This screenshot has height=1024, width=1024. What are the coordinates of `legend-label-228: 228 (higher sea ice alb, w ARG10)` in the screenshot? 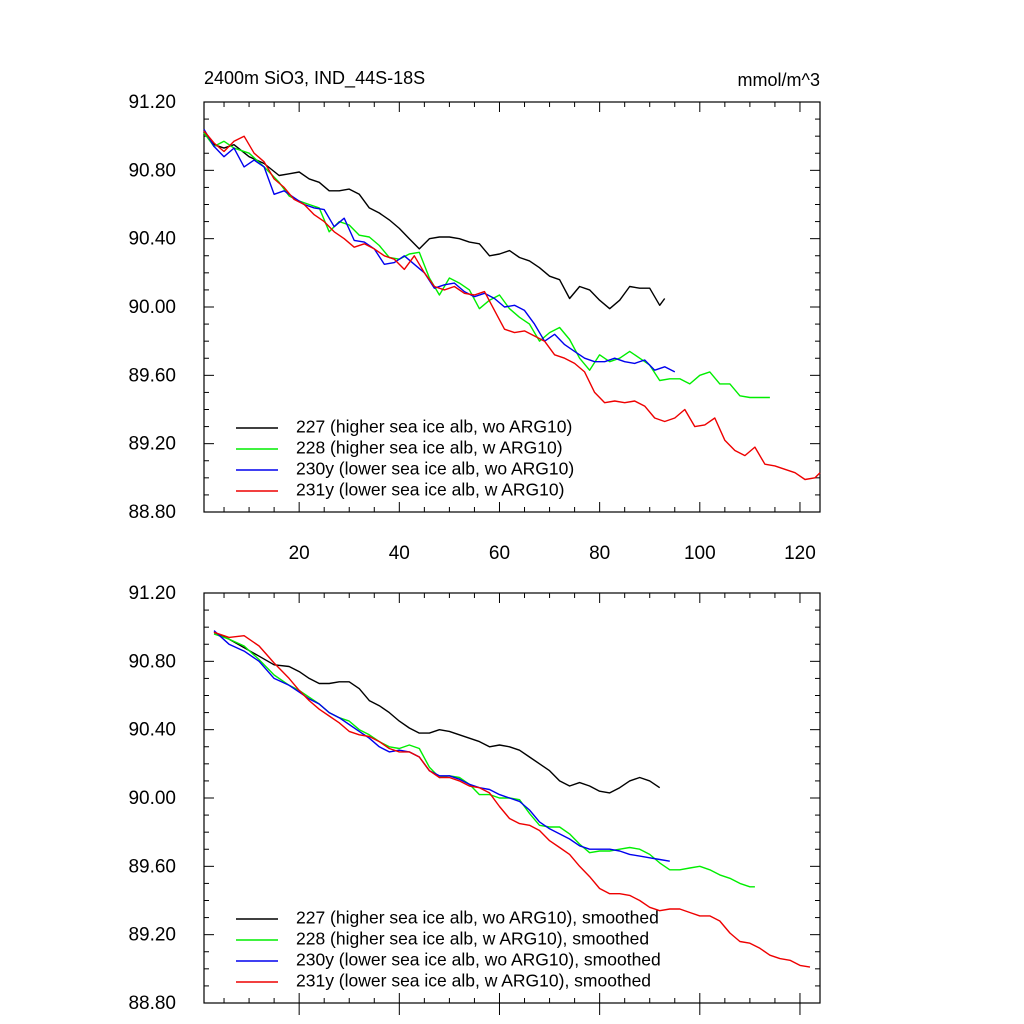 It's located at (429, 448).